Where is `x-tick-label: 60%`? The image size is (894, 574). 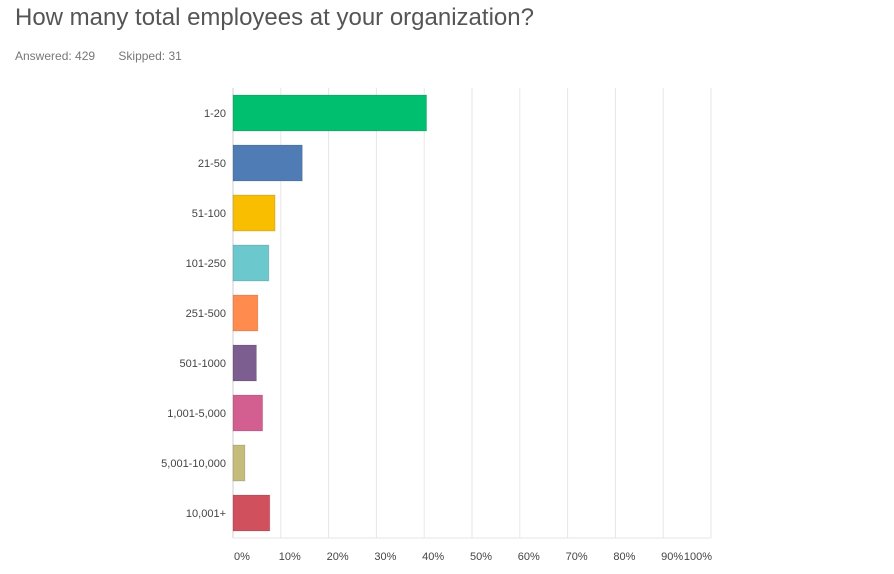
x-tick-label: 60% is located at coordinates (529, 557).